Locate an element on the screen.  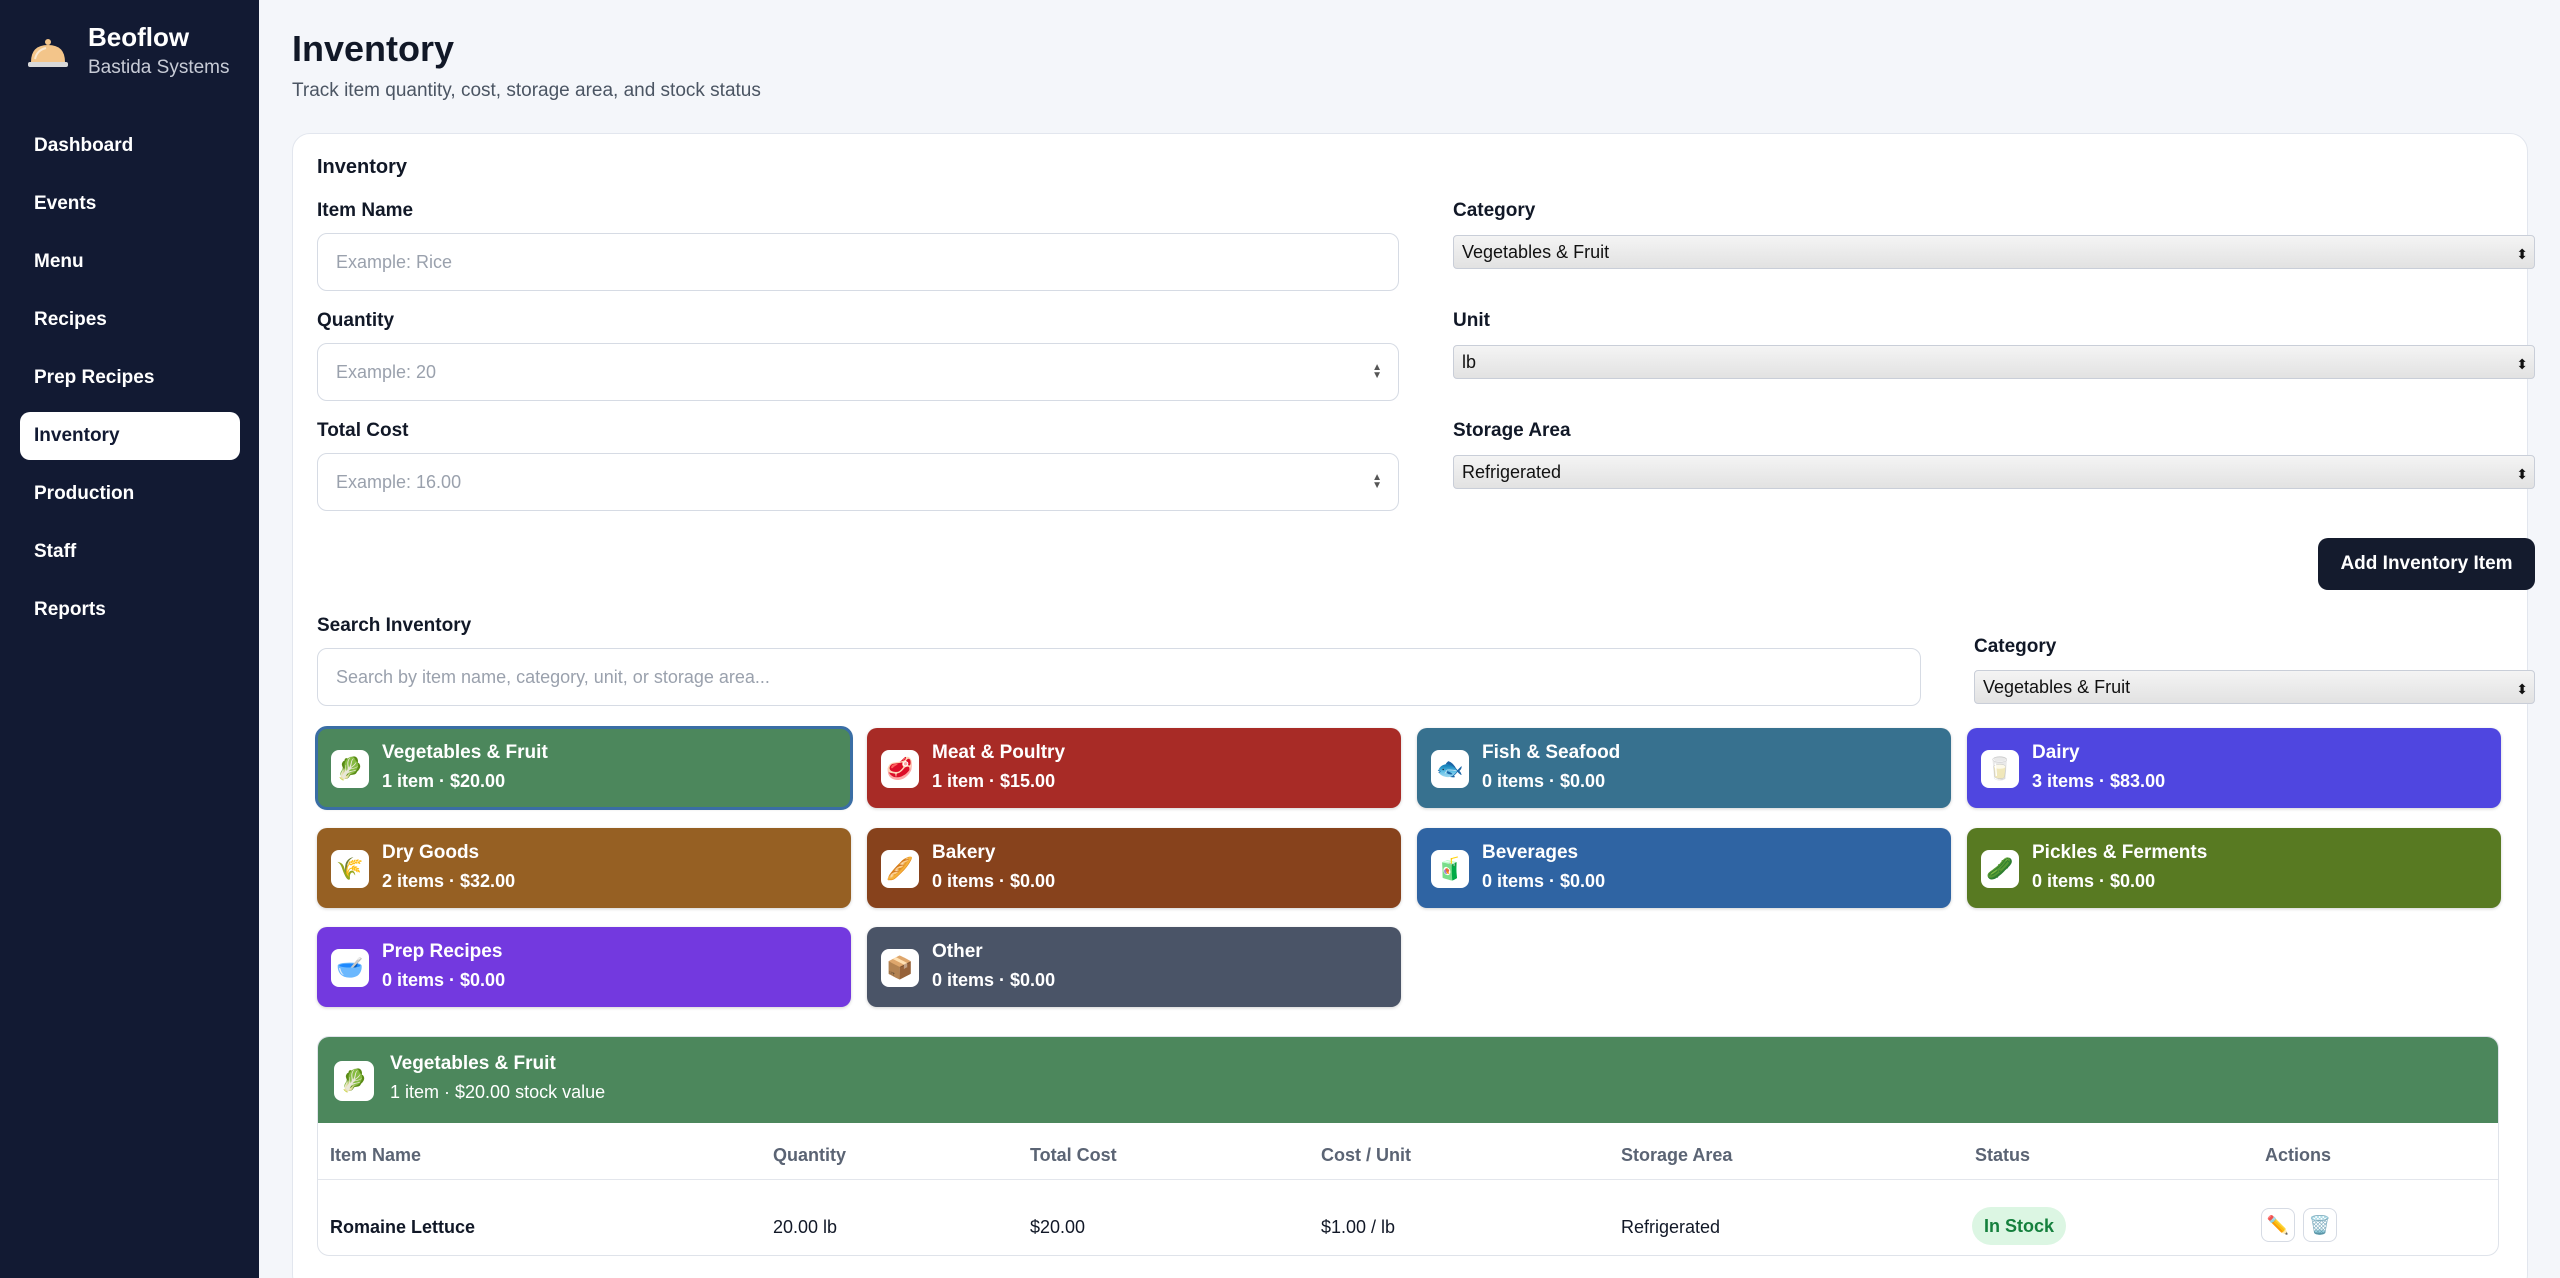
pencil-icon: ✏️ is located at coordinates (2278, 1225).